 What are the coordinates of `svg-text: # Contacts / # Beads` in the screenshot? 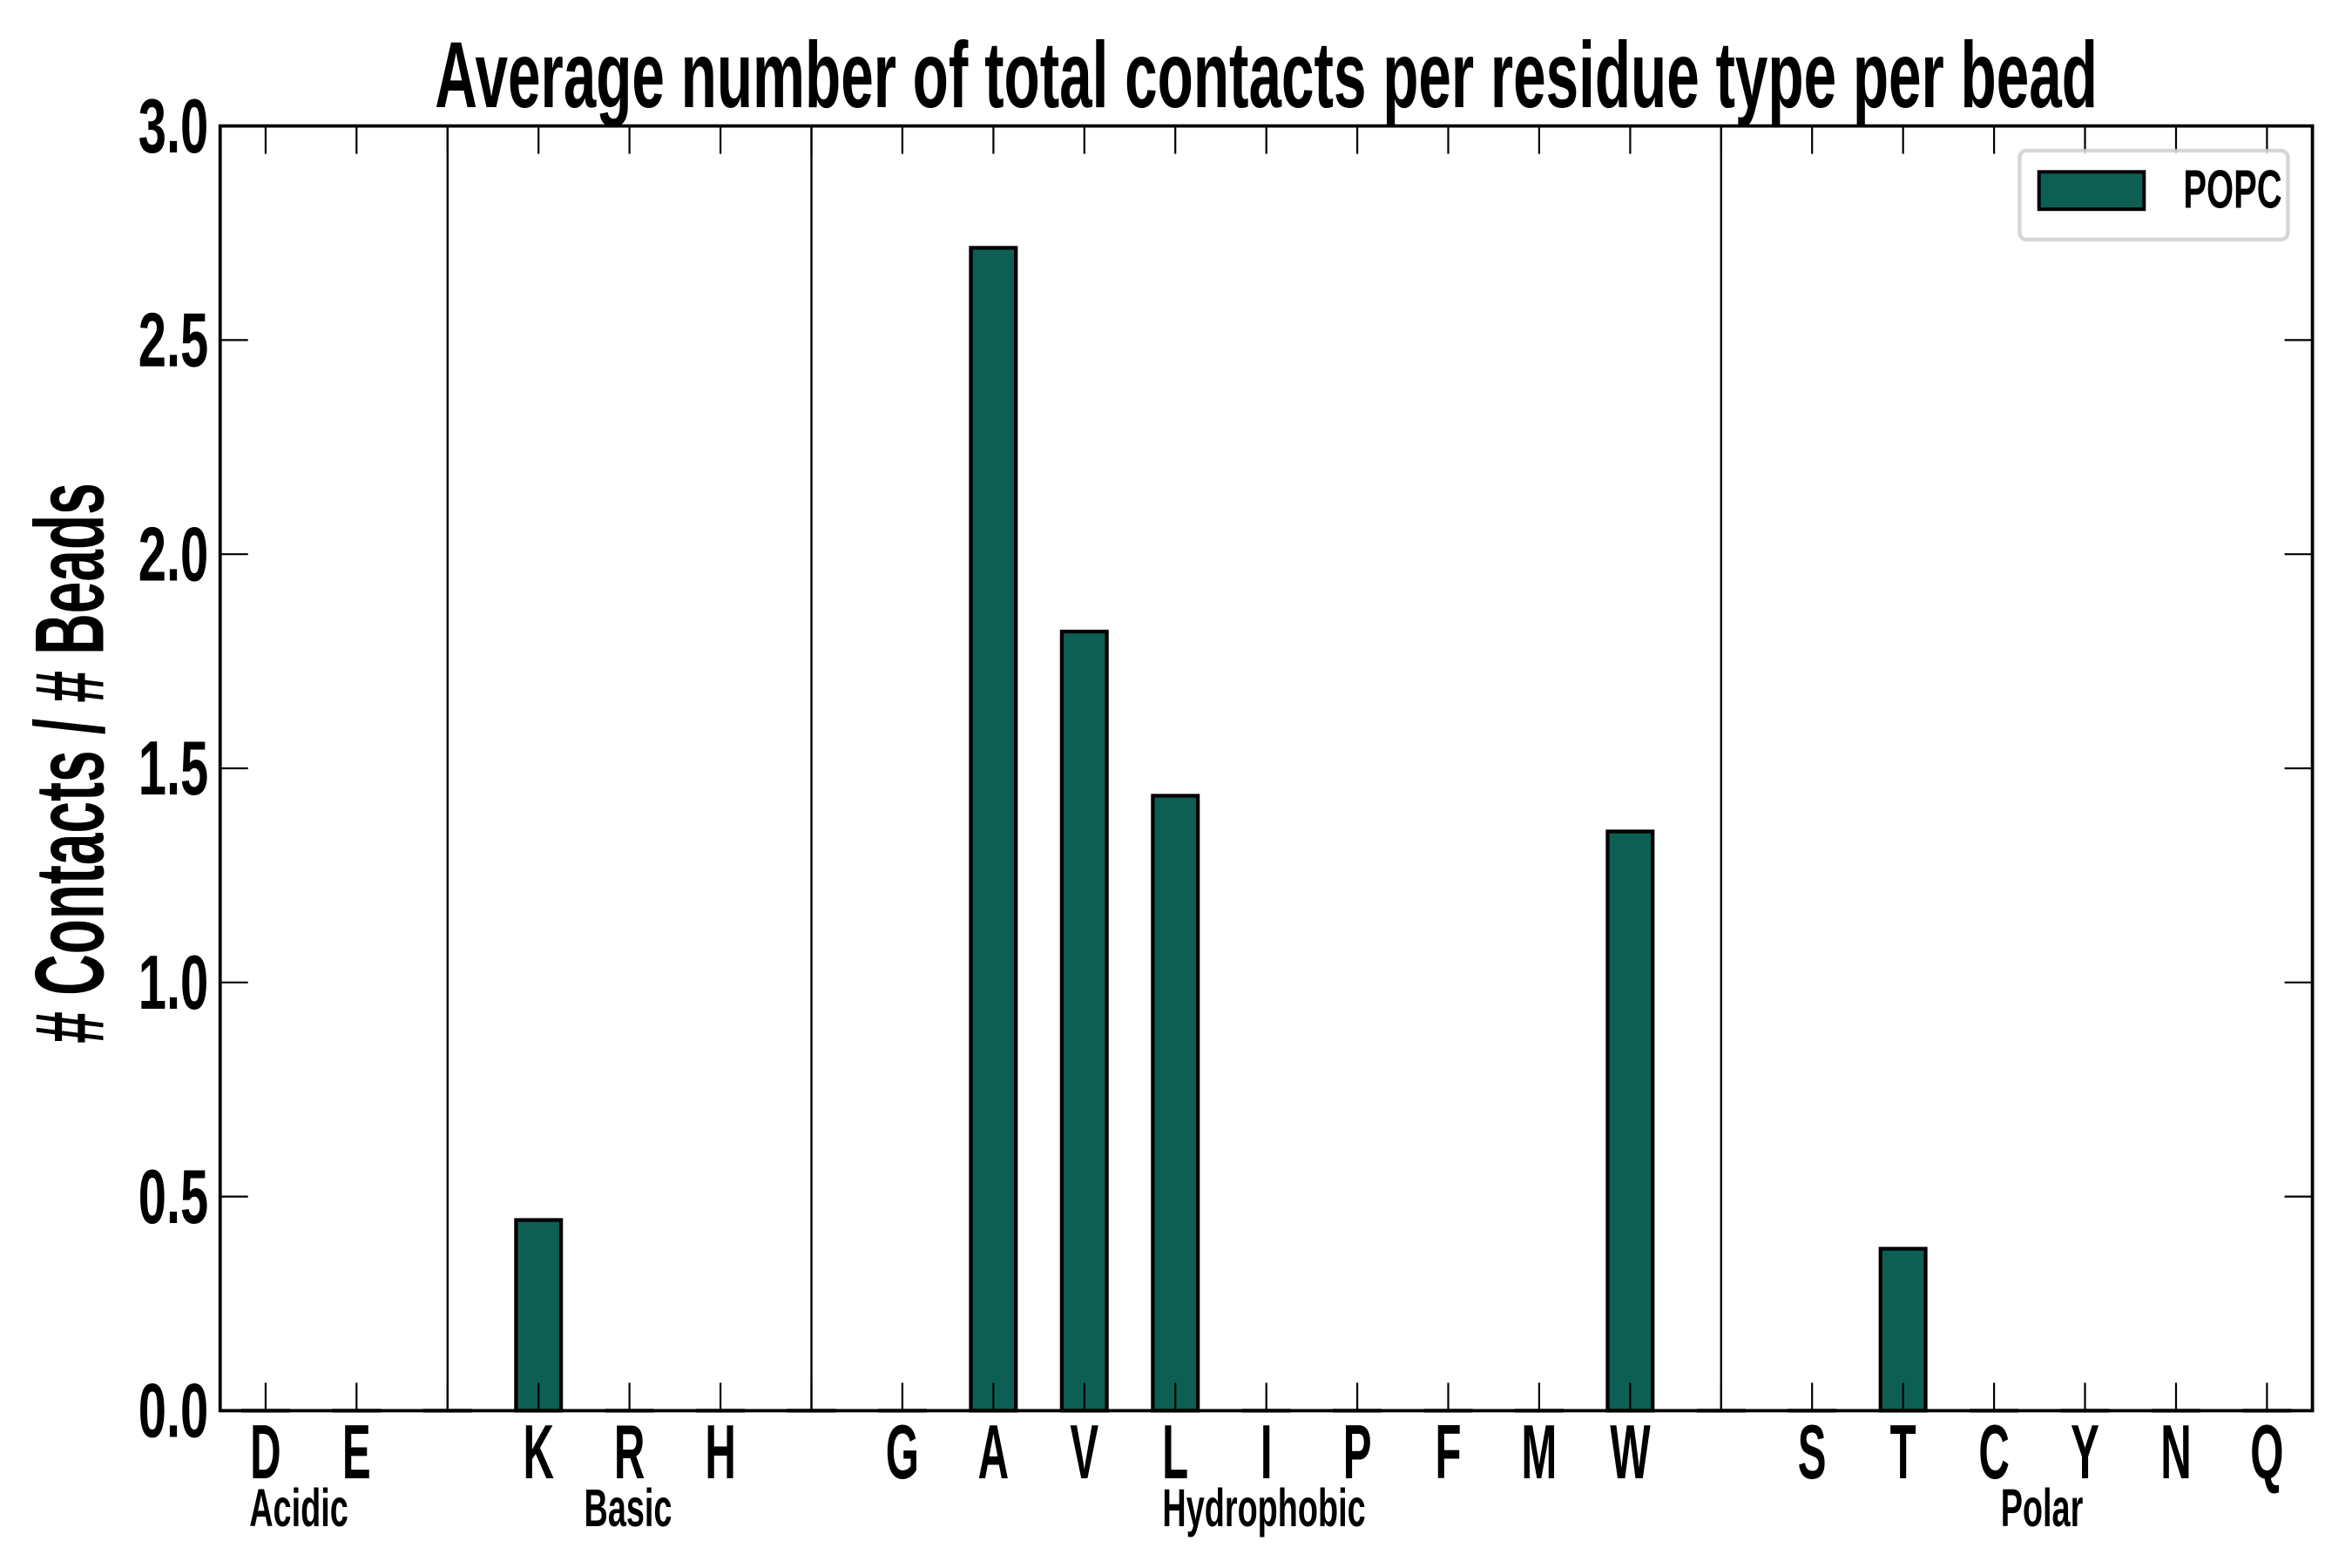 It's located at (70, 763).